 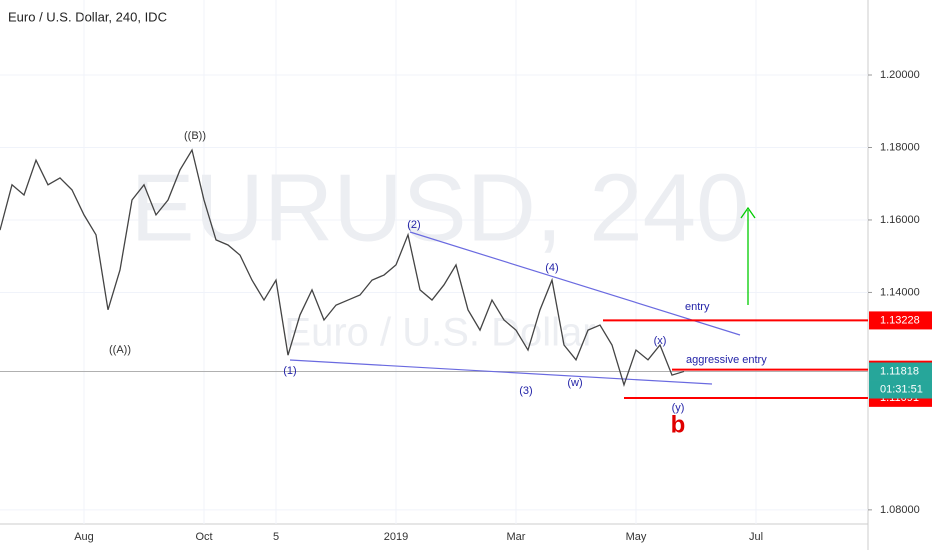 I want to click on x-tick-label: Jul, so click(x=756, y=537).